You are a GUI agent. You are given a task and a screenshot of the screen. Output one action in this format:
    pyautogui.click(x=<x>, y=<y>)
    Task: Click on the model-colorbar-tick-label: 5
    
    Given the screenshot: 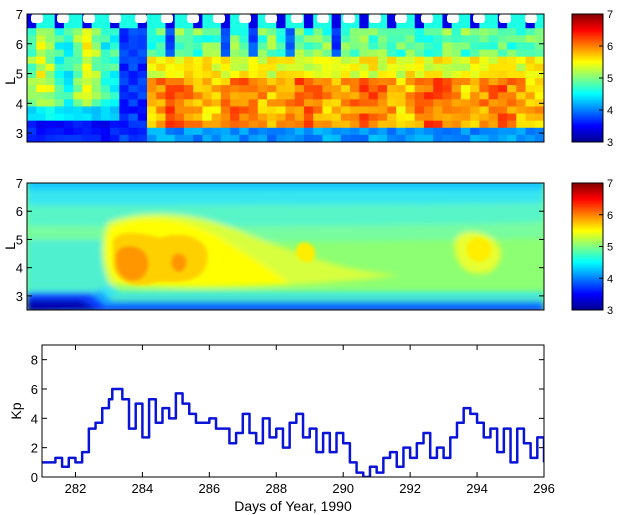 What is the action you would take?
    pyautogui.click(x=610, y=248)
    